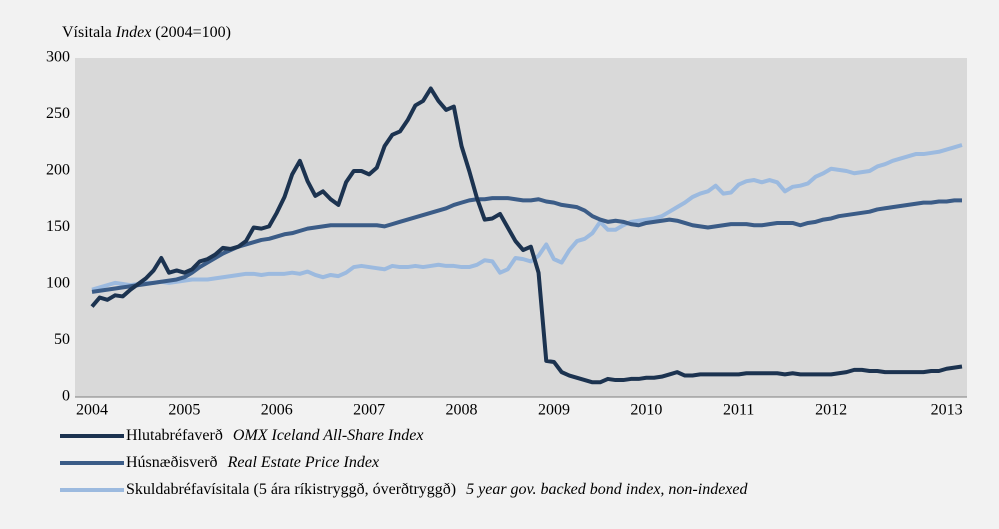  Describe the element at coordinates (66, 396) in the screenshot. I see `y-tick-label: 0` at that location.